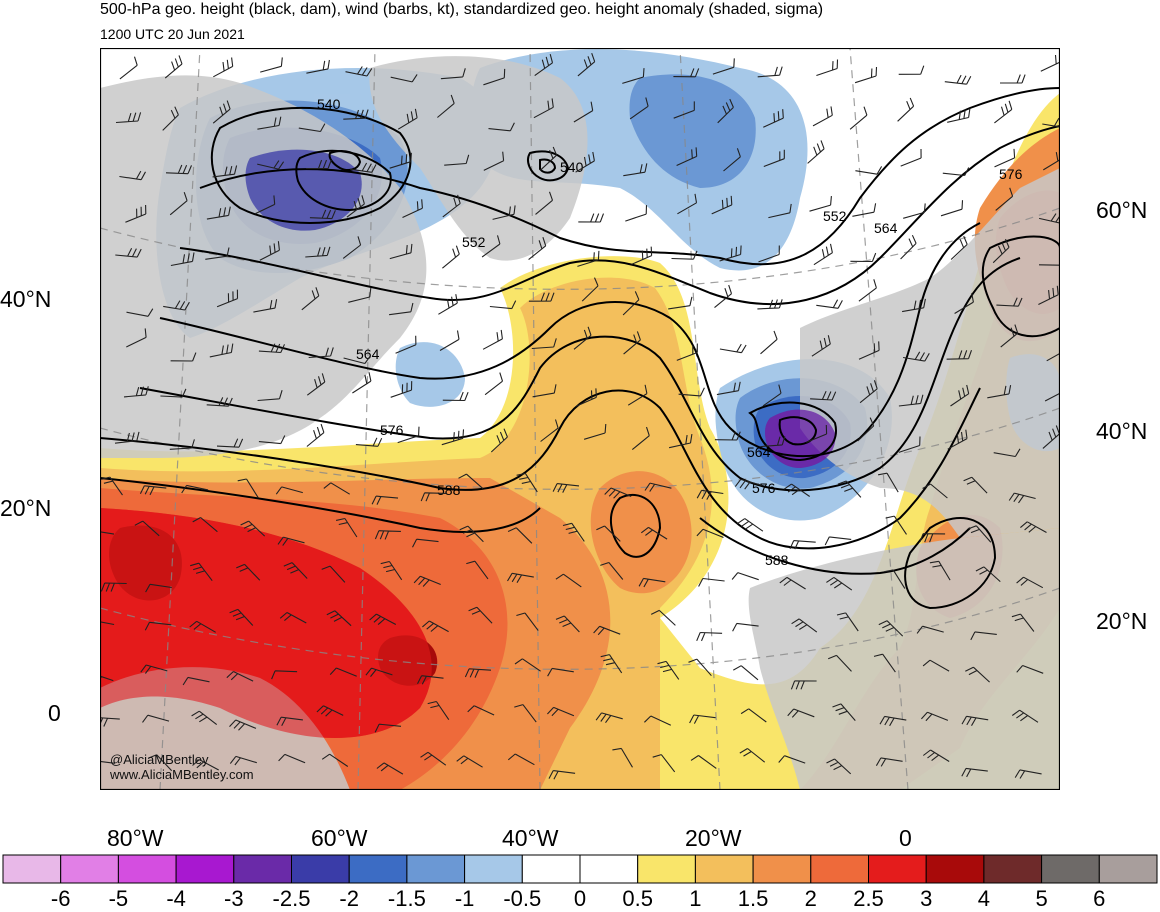 The height and width of the screenshot is (912, 1160). I want to click on colorbar-tick-label: -0.5, so click(522, 898).